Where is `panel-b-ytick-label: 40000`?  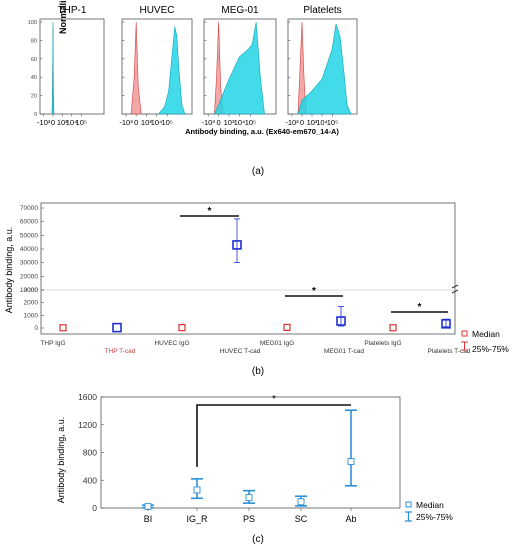 panel-b-ytick-label: 40000 is located at coordinates (29, 249).